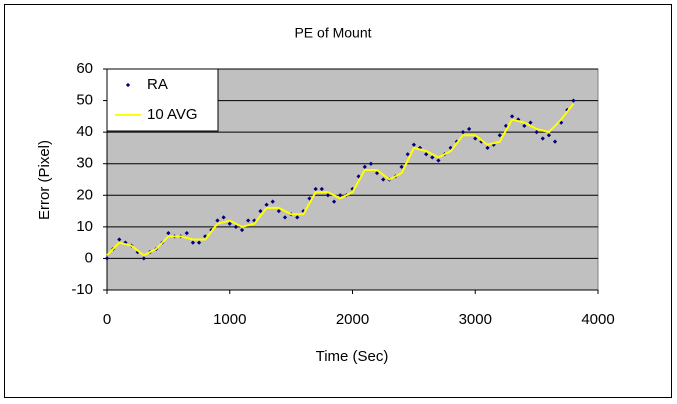 This screenshot has height=404, width=677. What do you see at coordinates (475, 319) in the screenshot?
I see `x-tick-label: 3000` at bounding box center [475, 319].